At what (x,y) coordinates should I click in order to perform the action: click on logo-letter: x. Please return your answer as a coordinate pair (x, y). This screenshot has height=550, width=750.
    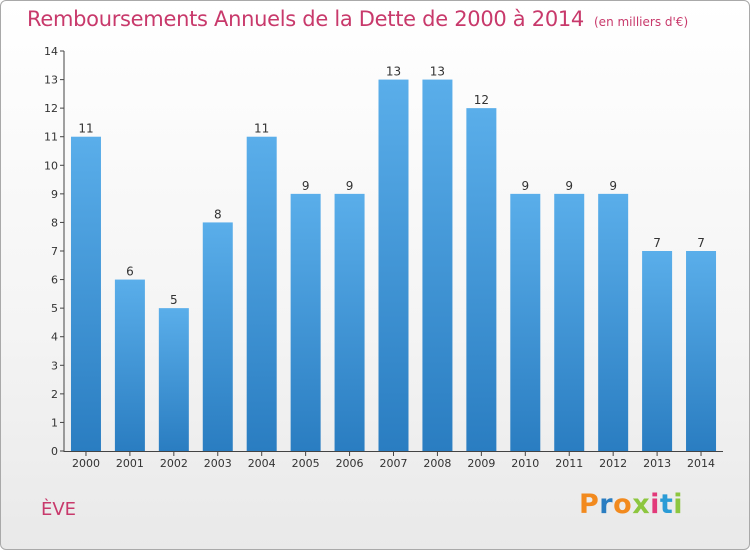
    Looking at the image, I should click on (641, 504).